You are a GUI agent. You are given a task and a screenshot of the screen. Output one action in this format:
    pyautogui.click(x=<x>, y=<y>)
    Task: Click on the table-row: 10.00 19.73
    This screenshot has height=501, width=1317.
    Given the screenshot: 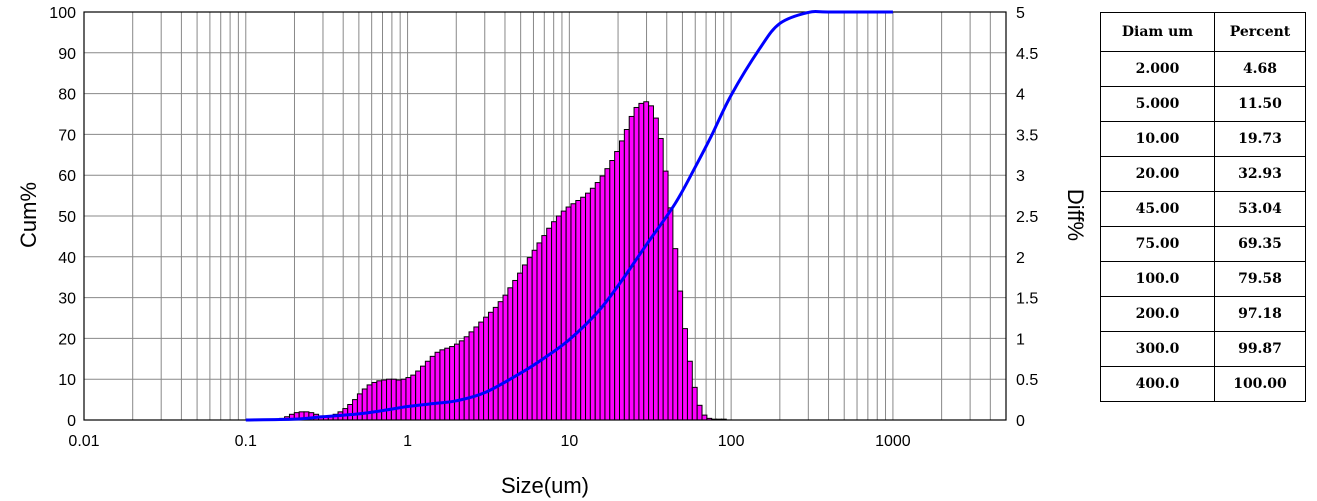 What is the action you would take?
    pyautogui.click(x=1203, y=139)
    